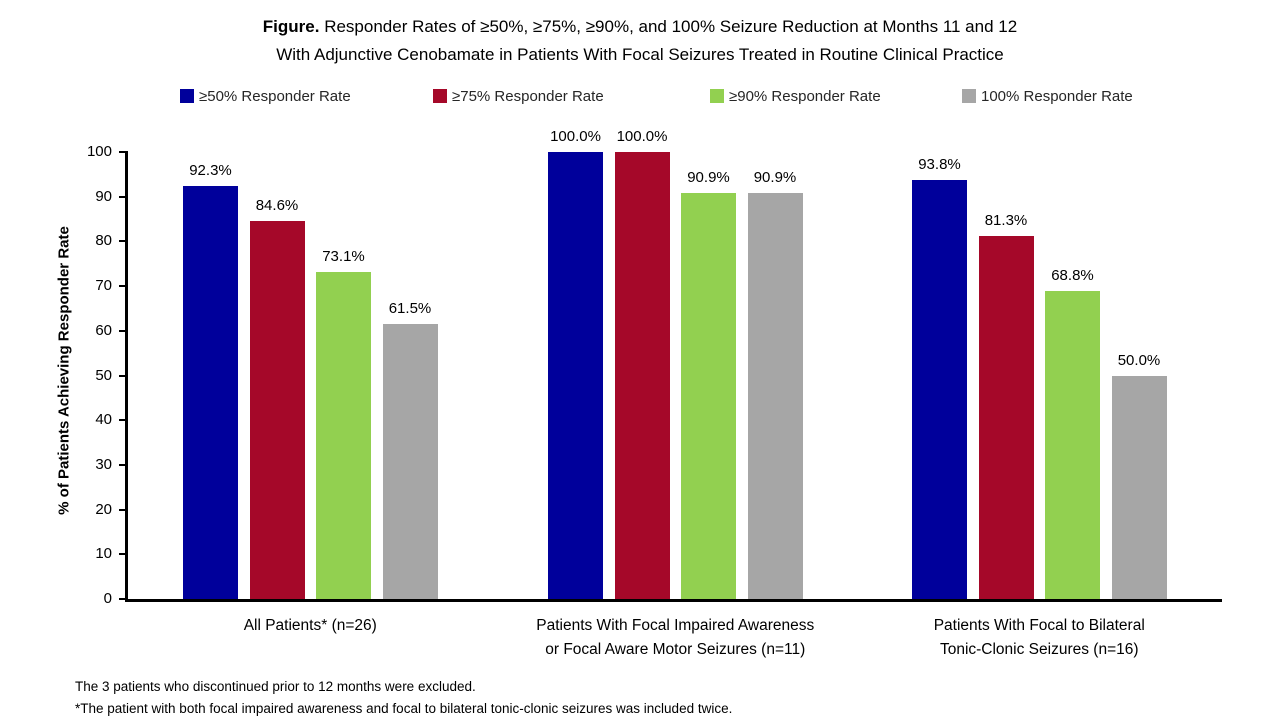 The height and width of the screenshot is (720, 1280). I want to click on bar-value-label: 61.5%, so click(410, 309).